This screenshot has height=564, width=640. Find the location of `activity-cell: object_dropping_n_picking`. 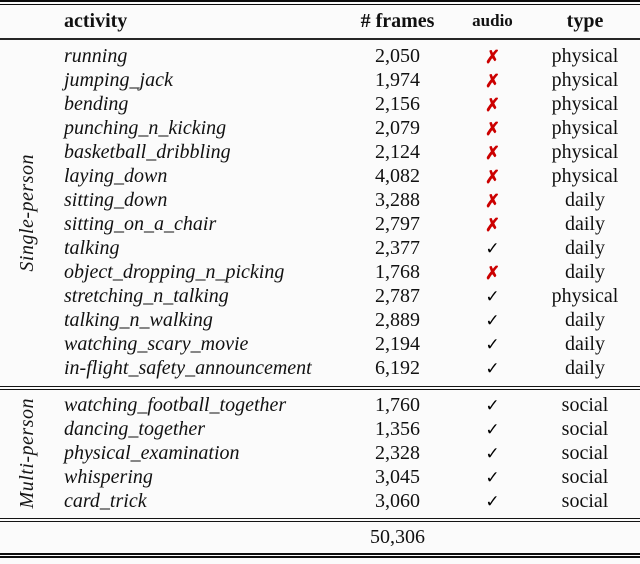

activity-cell: object_dropping_n_picking is located at coordinates (174, 272).